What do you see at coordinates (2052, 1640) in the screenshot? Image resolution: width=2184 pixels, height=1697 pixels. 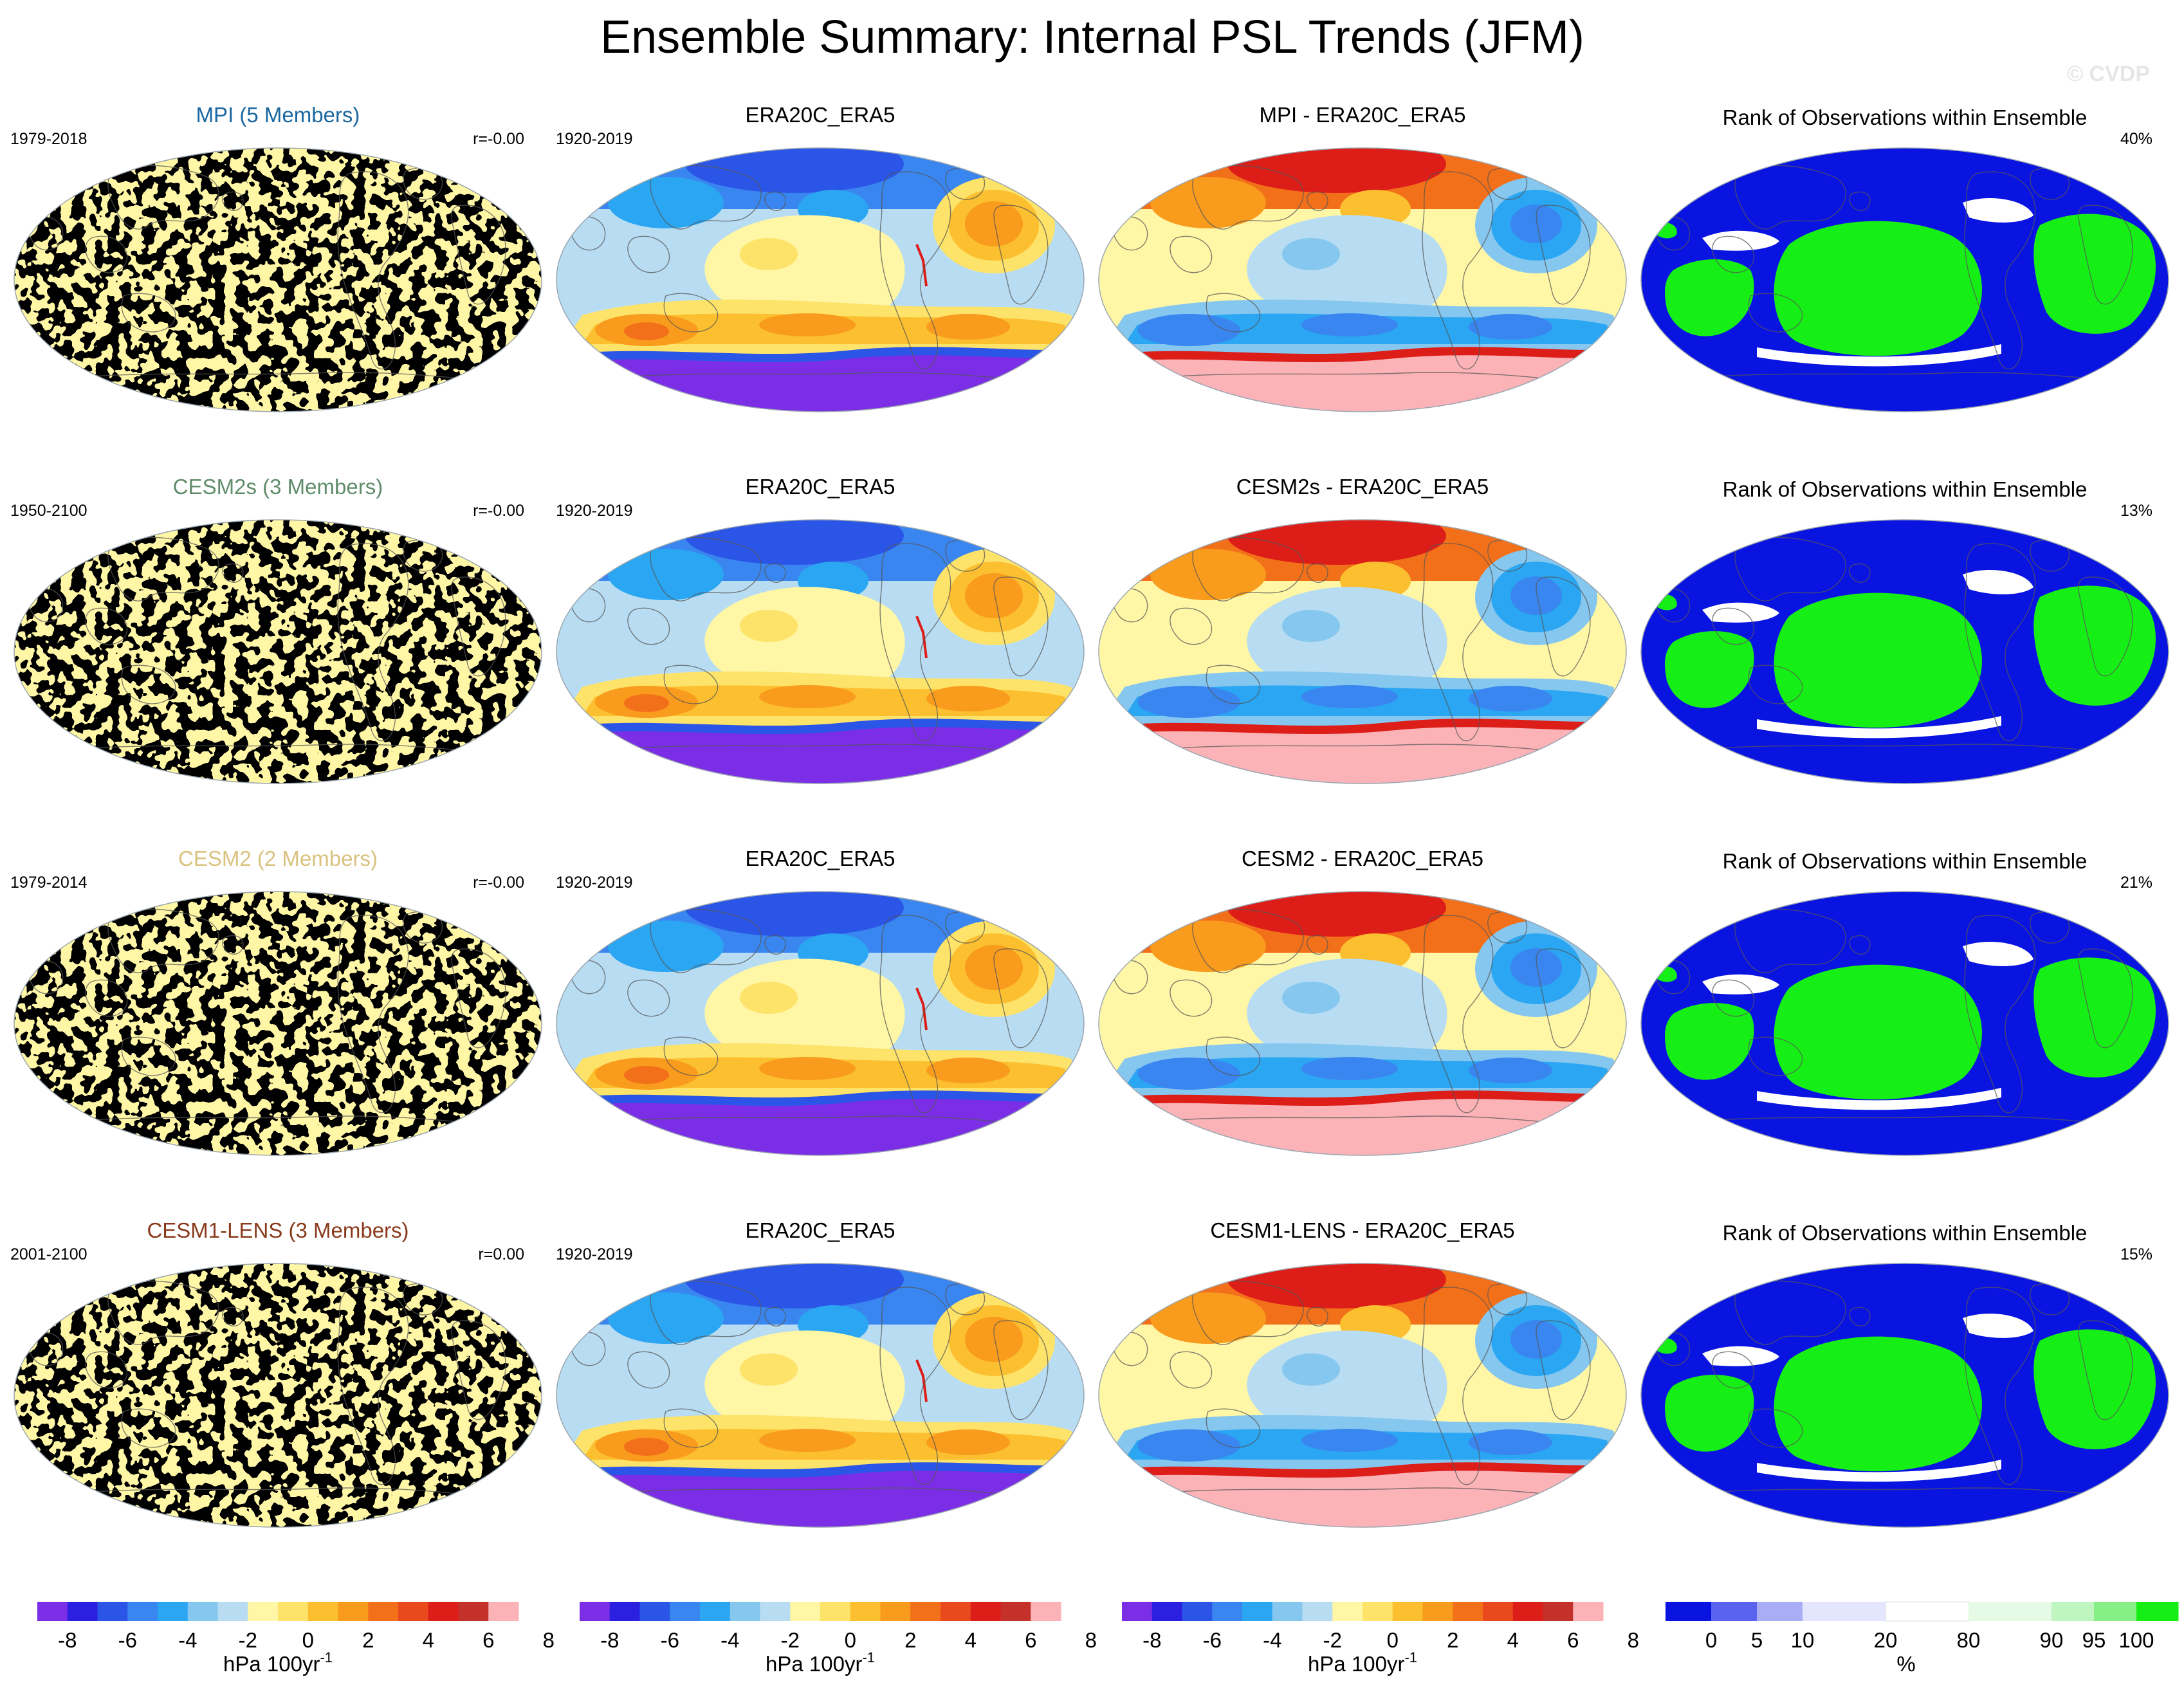 I see `colorbar-tick-label: 90` at bounding box center [2052, 1640].